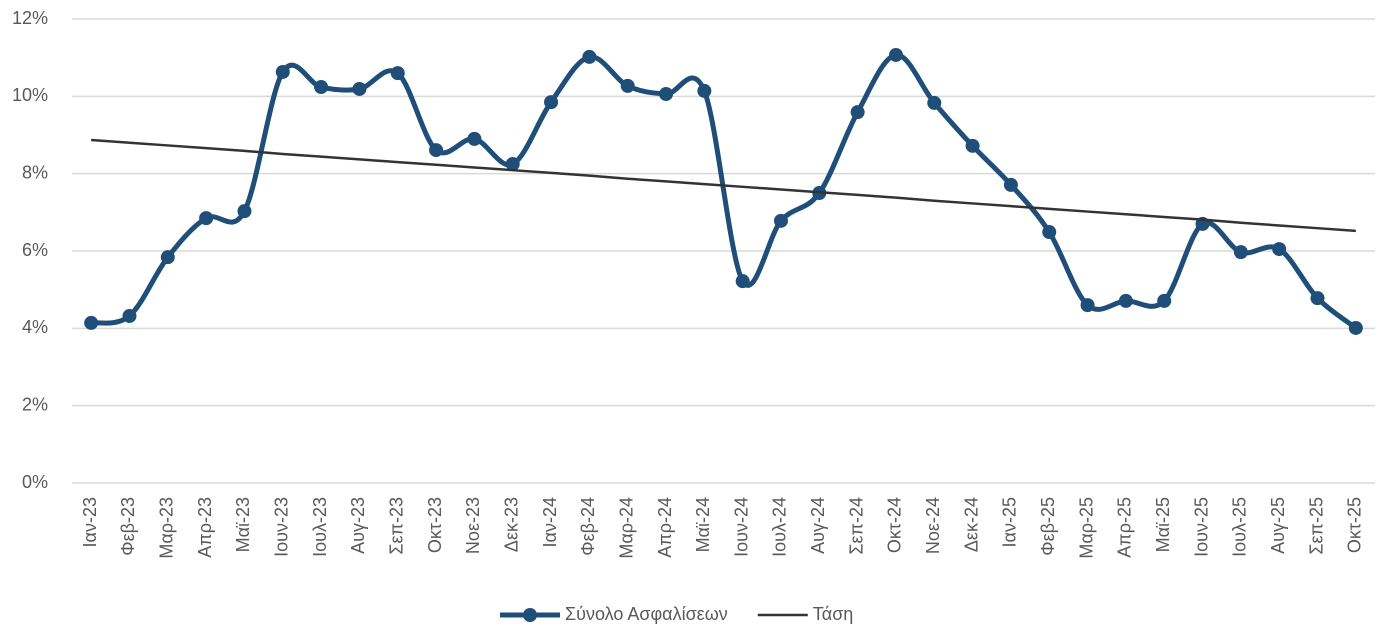 This screenshot has width=1383, height=628. Describe the element at coordinates (90, 522) in the screenshot. I see `x-tick-label: Ιαν-23` at that location.